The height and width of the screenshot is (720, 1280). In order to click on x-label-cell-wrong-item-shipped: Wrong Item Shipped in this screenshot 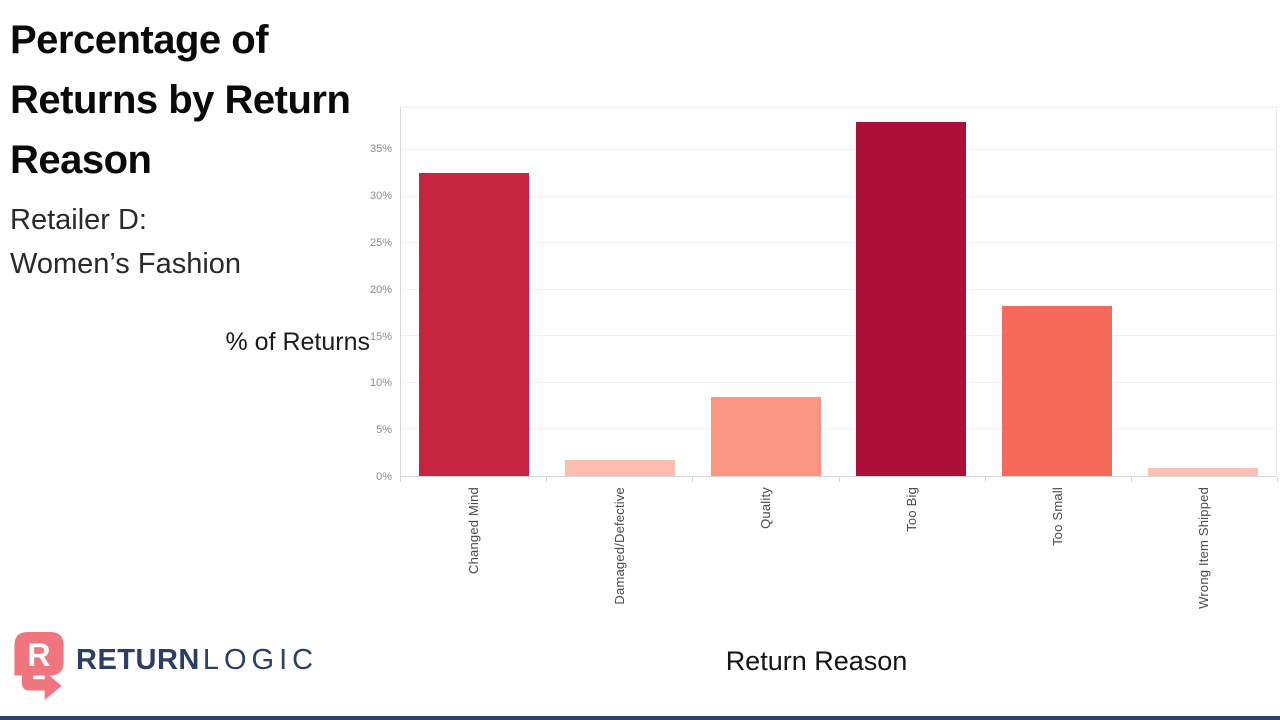, I will do `click(1204, 557)`.